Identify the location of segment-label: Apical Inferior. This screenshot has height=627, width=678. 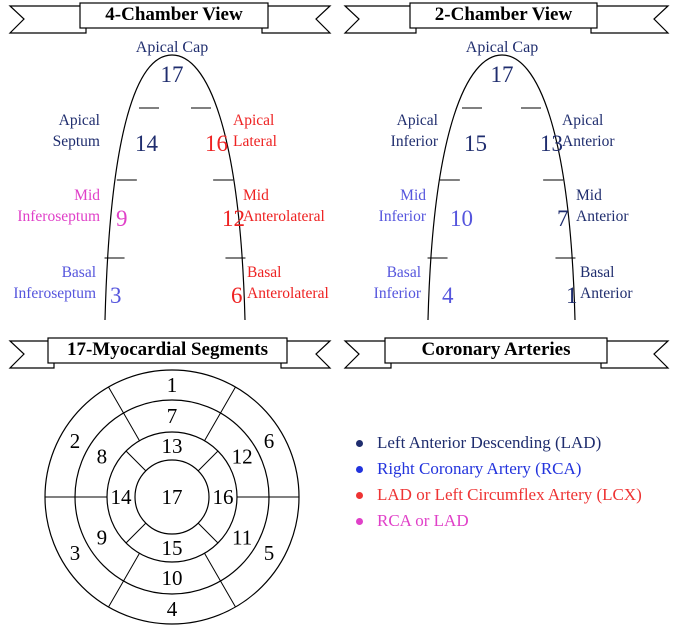
(415, 131).